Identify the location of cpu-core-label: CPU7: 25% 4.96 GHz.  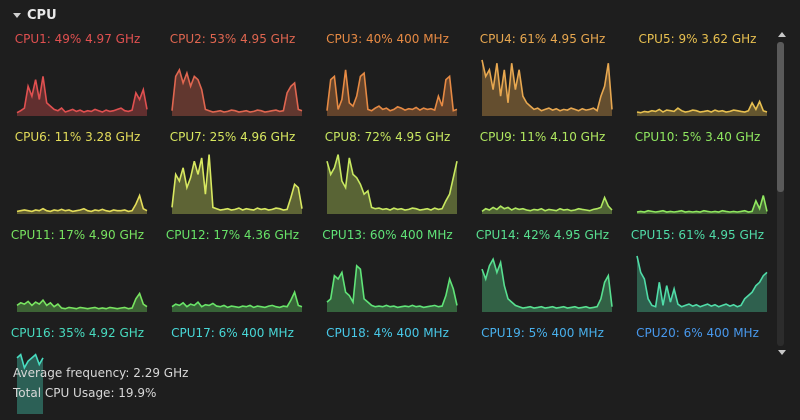
(232, 137).